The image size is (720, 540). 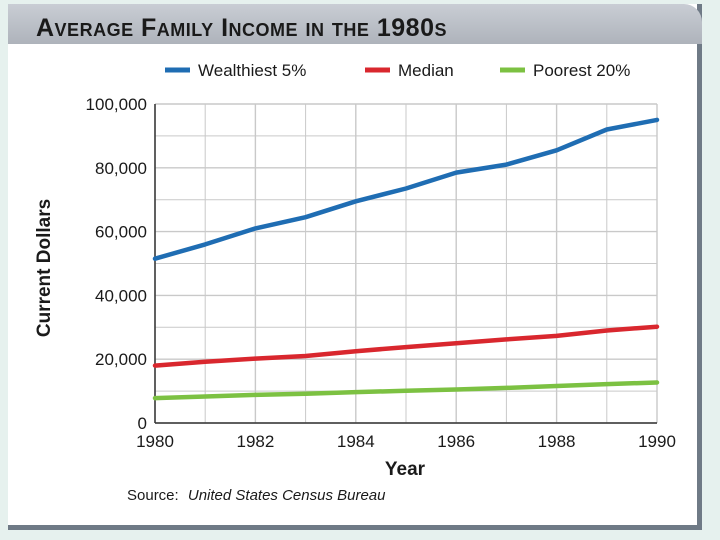 What do you see at coordinates (121, 168) in the screenshot?
I see `y-tick-label: 80,000` at bounding box center [121, 168].